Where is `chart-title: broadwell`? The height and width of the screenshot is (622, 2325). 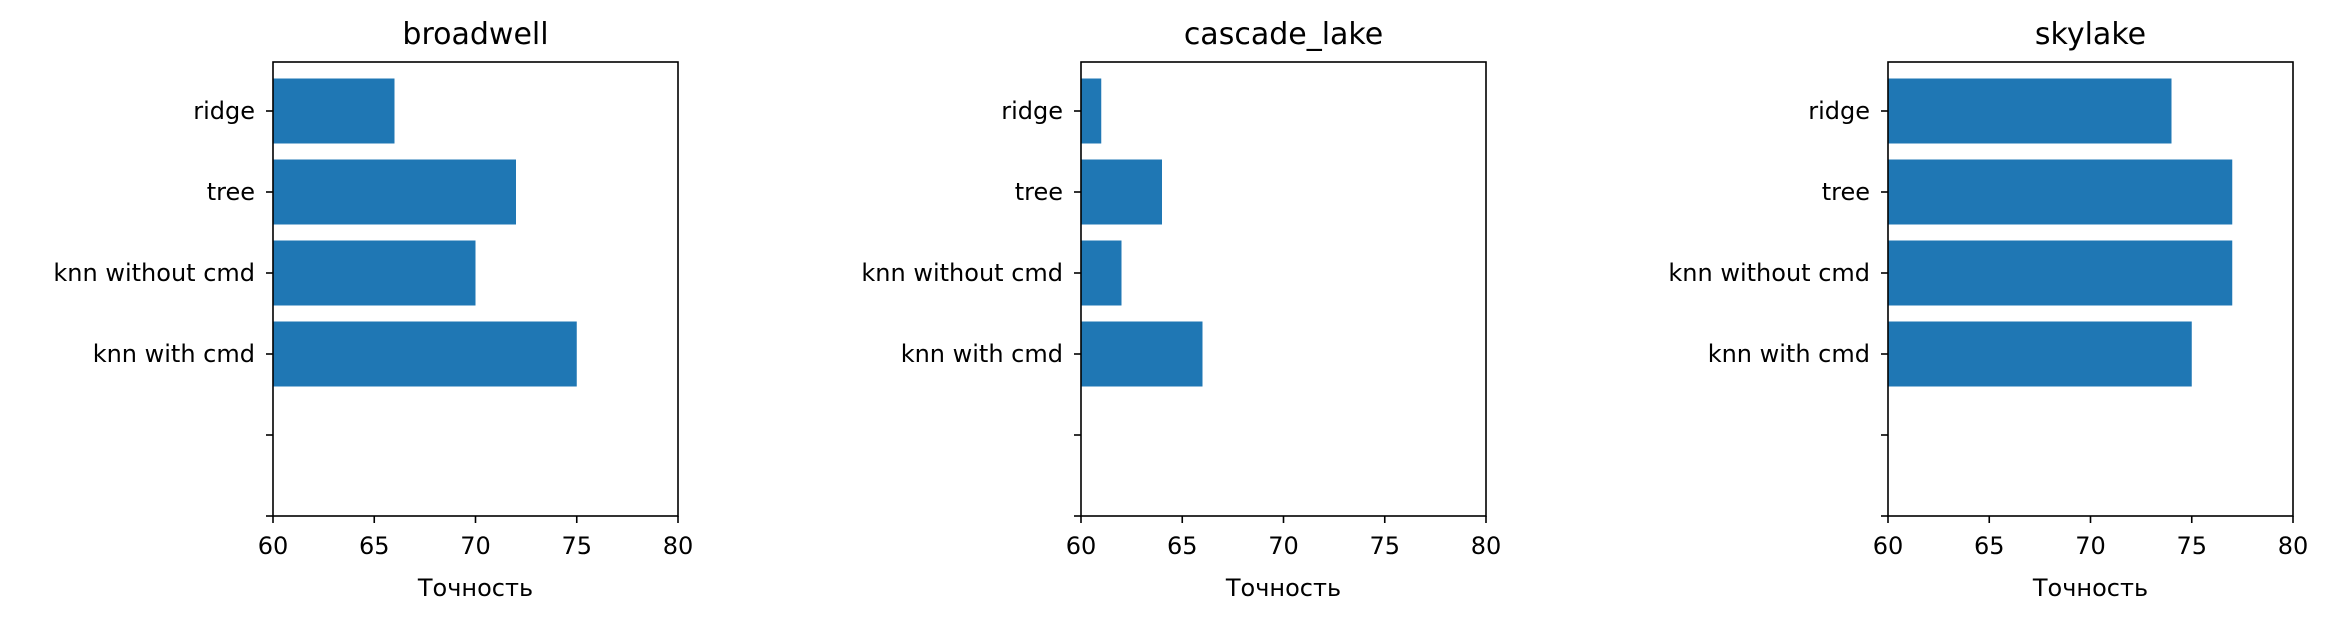
chart-title: broadwell is located at coordinates (475, 34).